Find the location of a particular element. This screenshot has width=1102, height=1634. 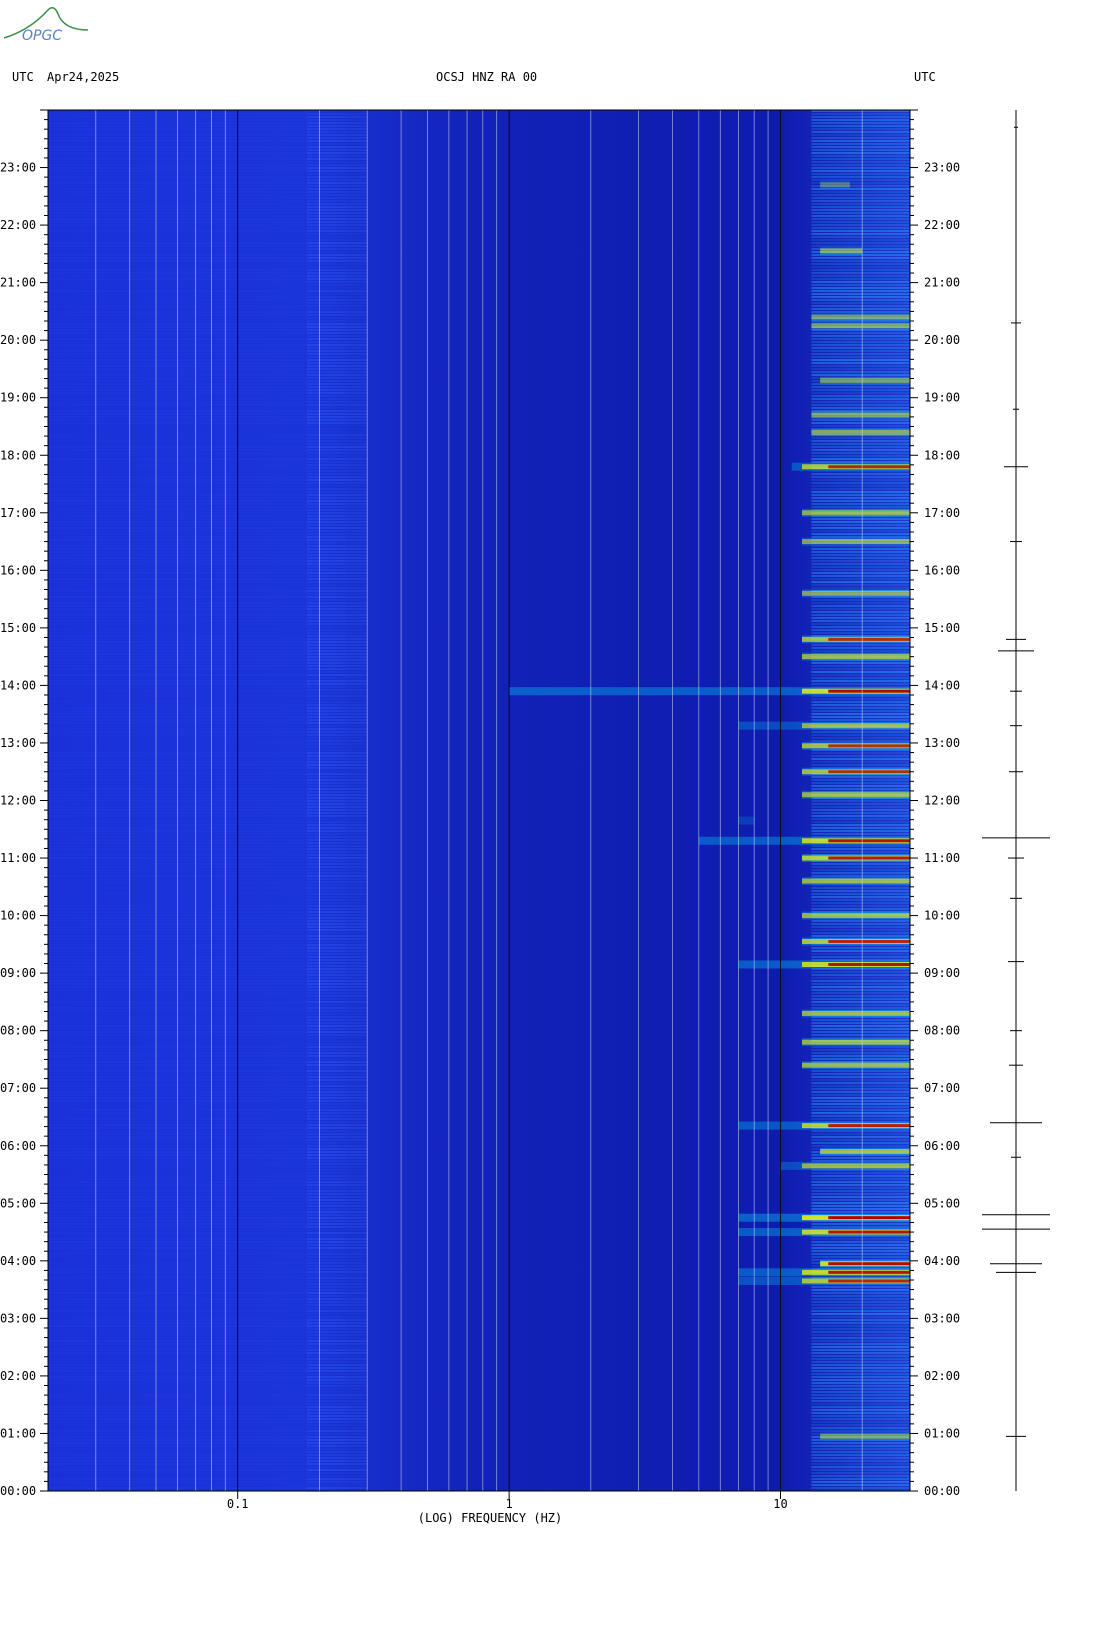

y-tick-label-right: 14:00 is located at coordinates (942, 685).